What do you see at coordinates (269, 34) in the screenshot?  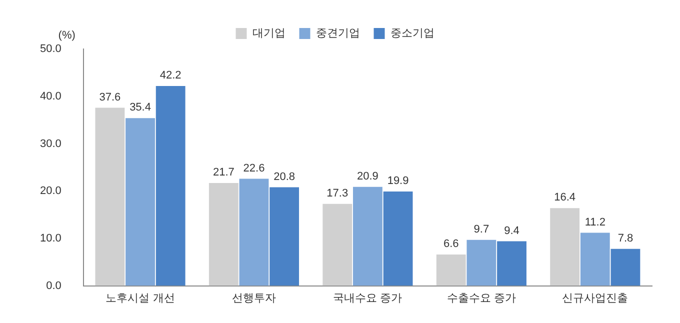 I see `legend-label: 대기업` at bounding box center [269, 34].